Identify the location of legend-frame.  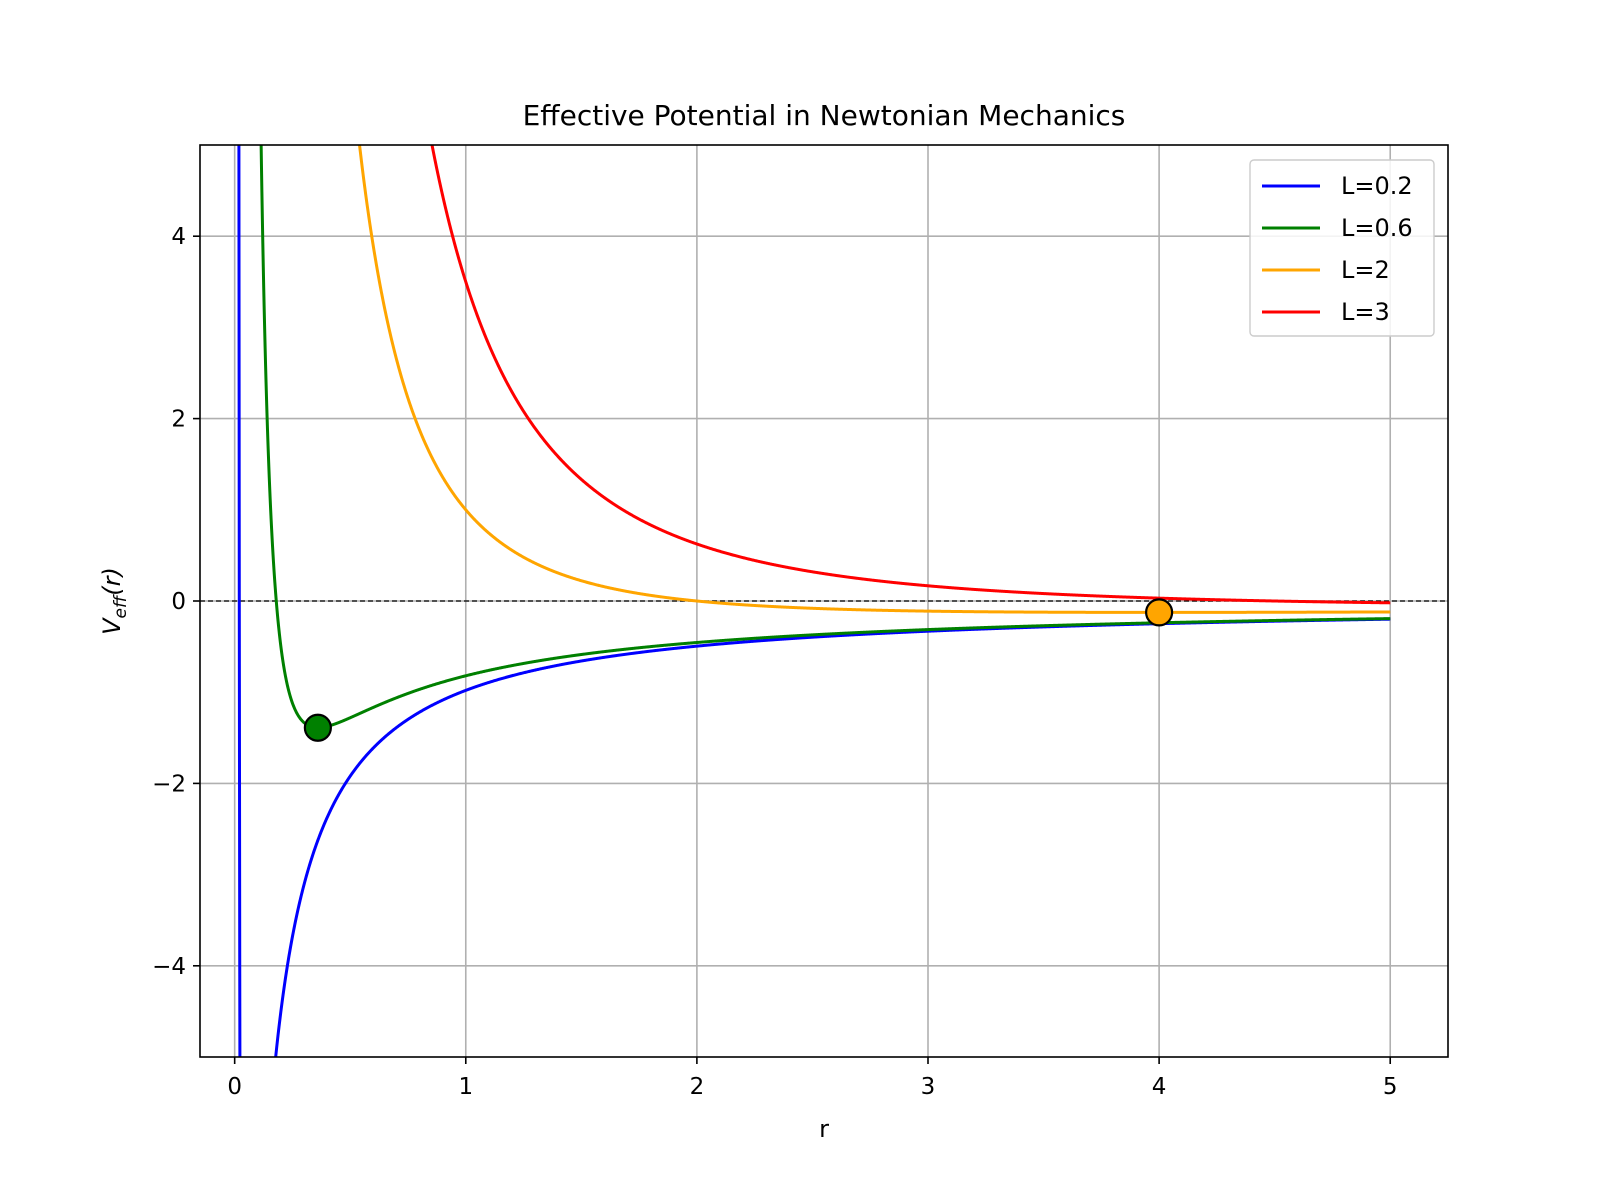
(1342, 248).